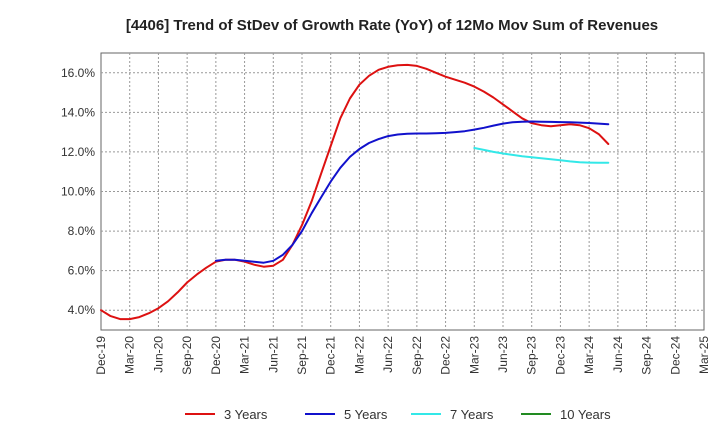 The height and width of the screenshot is (440, 720). I want to click on y-tick-label: 8.0%, so click(82, 231).